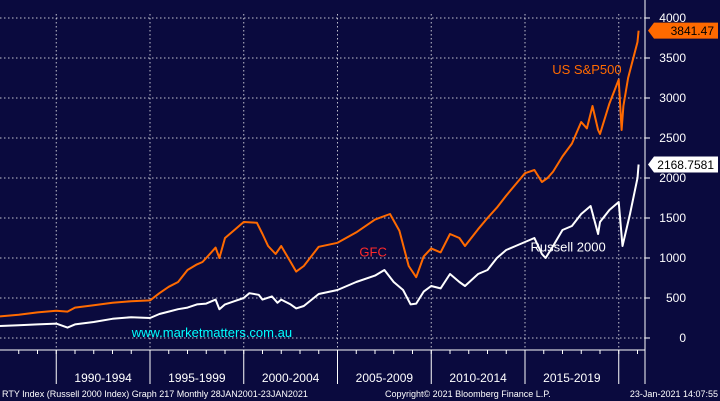 This screenshot has width=720, height=401. I want to click on x-tick-label: 2000-2004, so click(291, 378).